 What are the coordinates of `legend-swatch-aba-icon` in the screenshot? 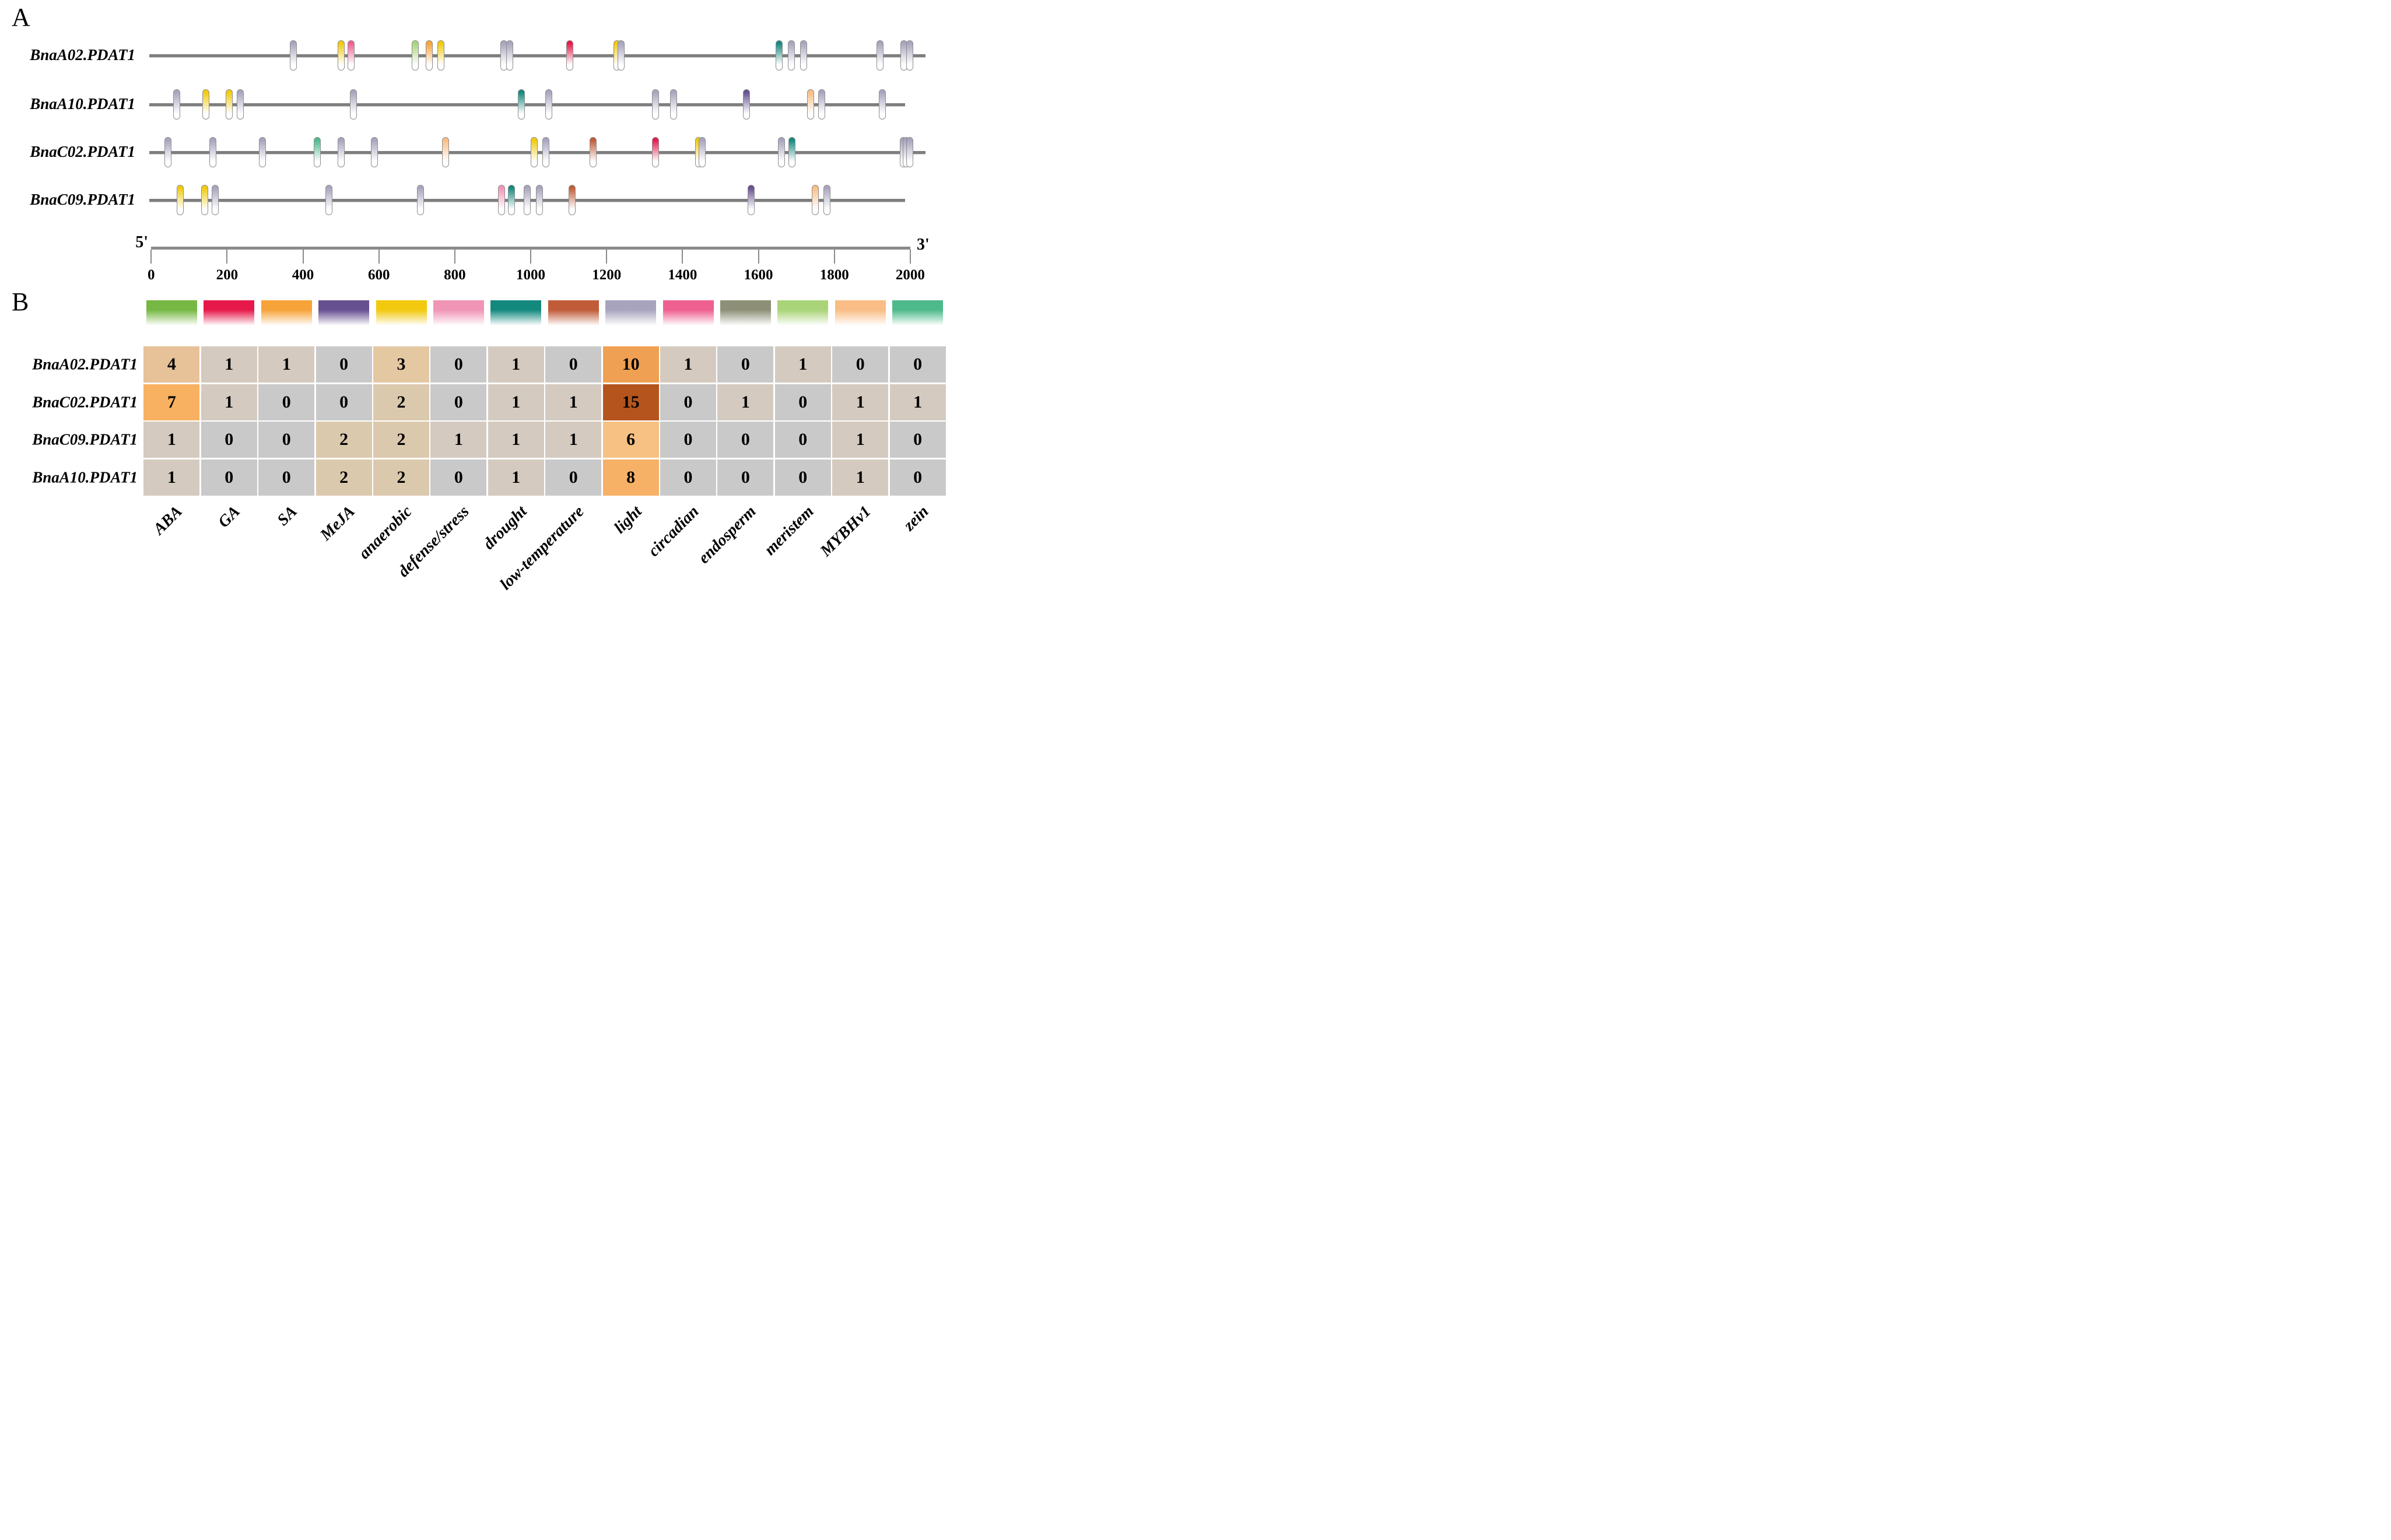 It's located at (171, 313).